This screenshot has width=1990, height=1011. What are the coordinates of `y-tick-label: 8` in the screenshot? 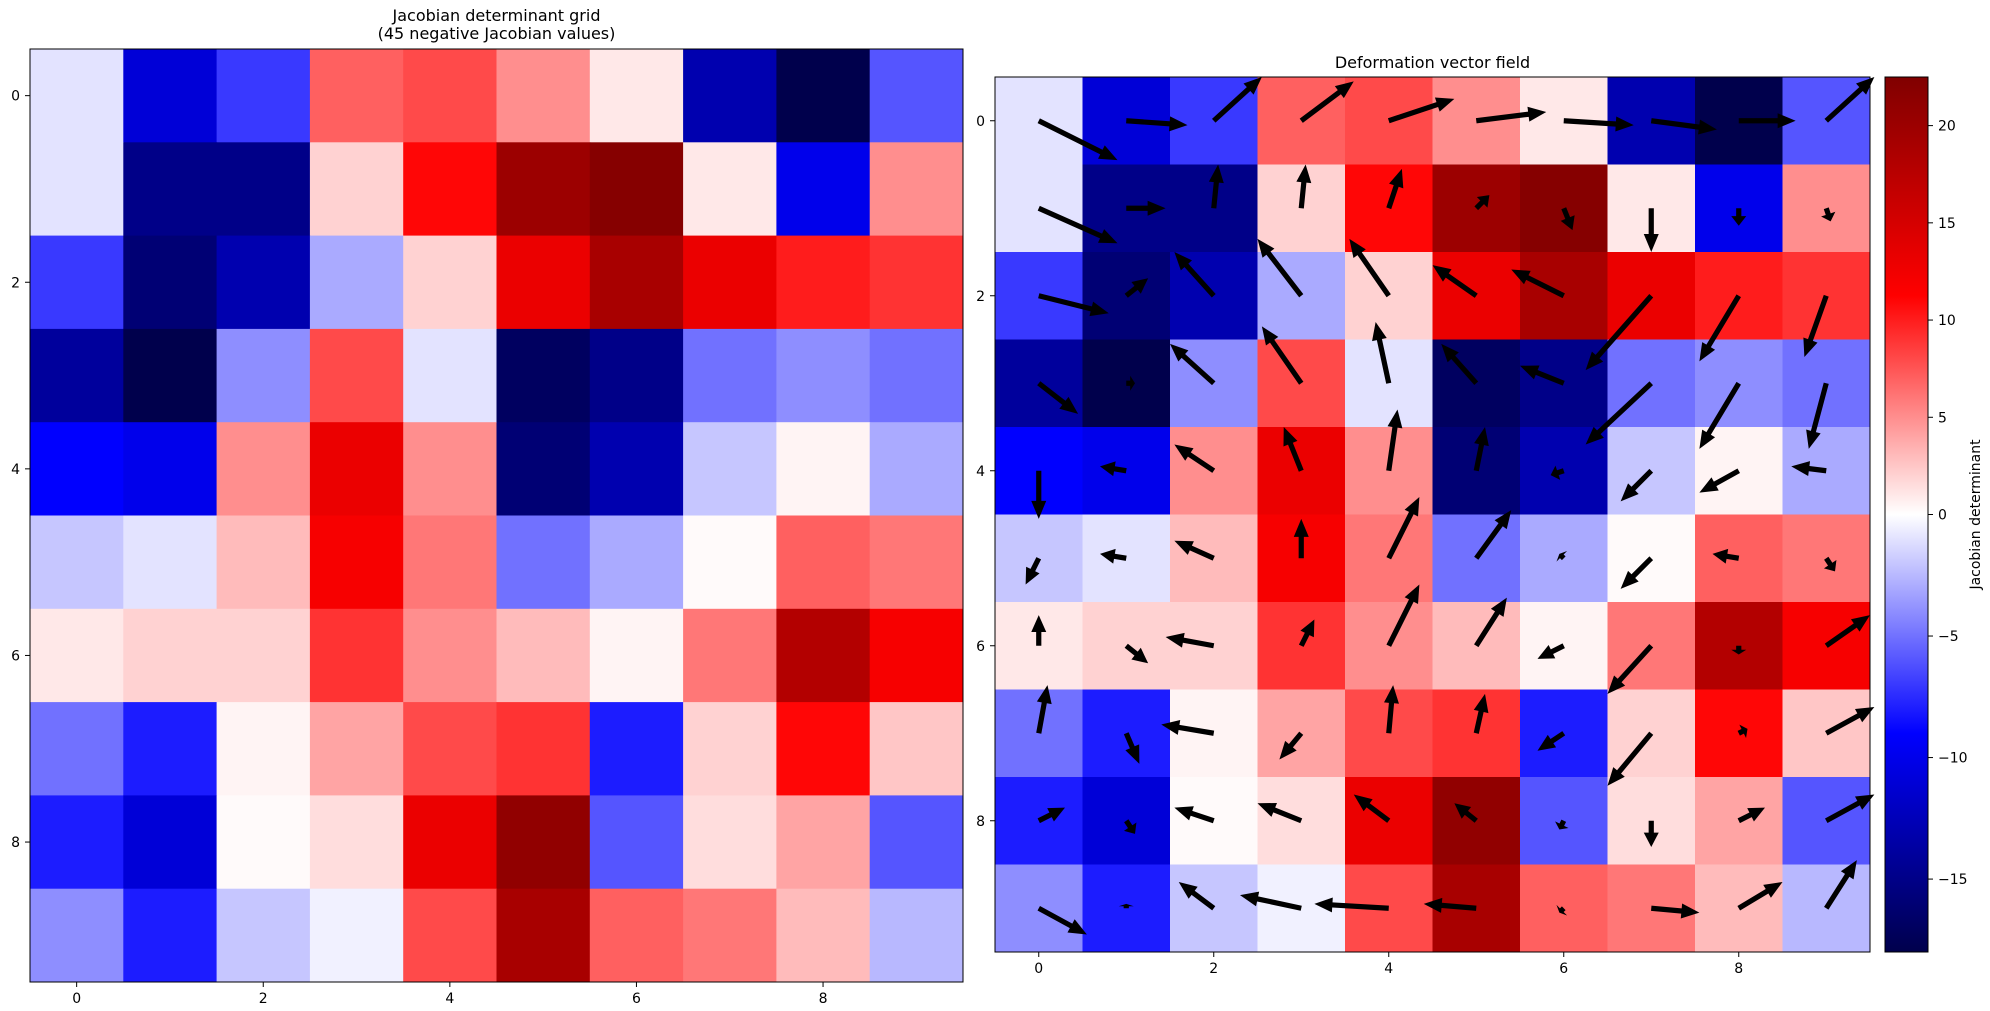 It's located at (15, 843).